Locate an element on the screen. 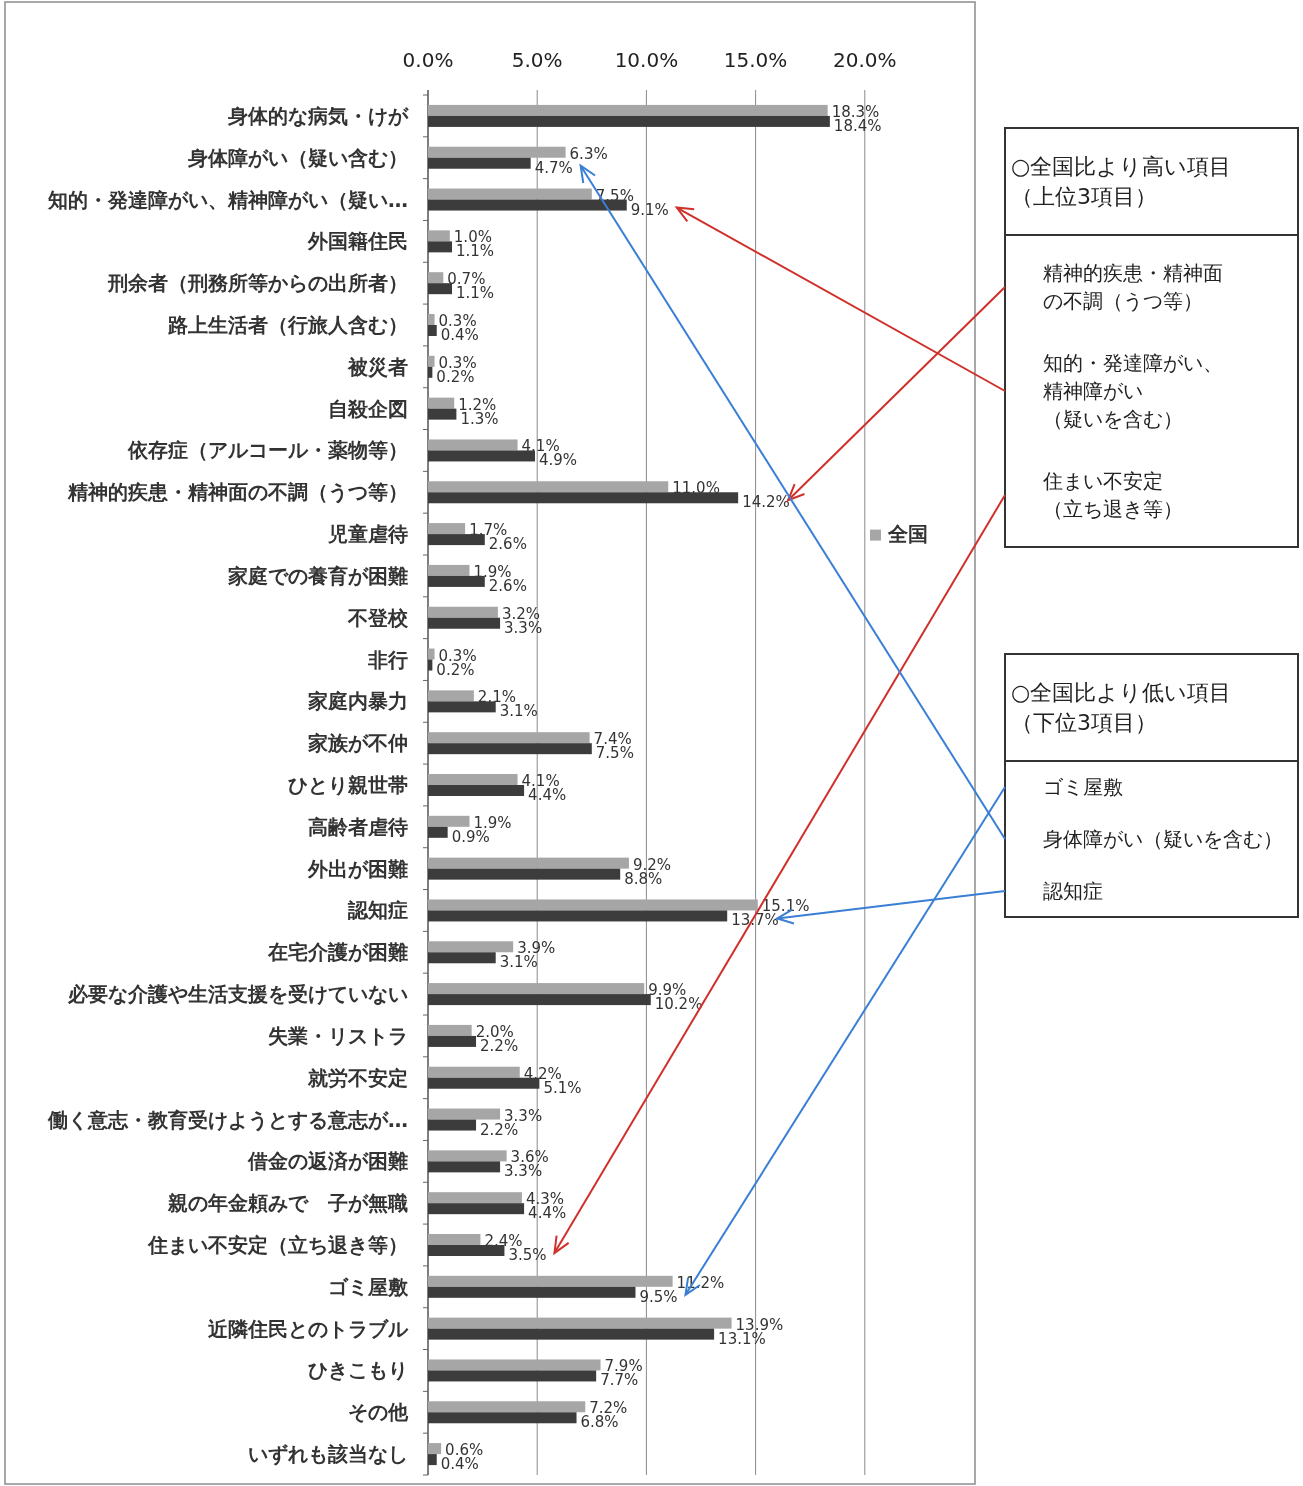 The height and width of the screenshot is (1486, 1303). y-tick-label: 家庭内暴力 is located at coordinates (357, 701).